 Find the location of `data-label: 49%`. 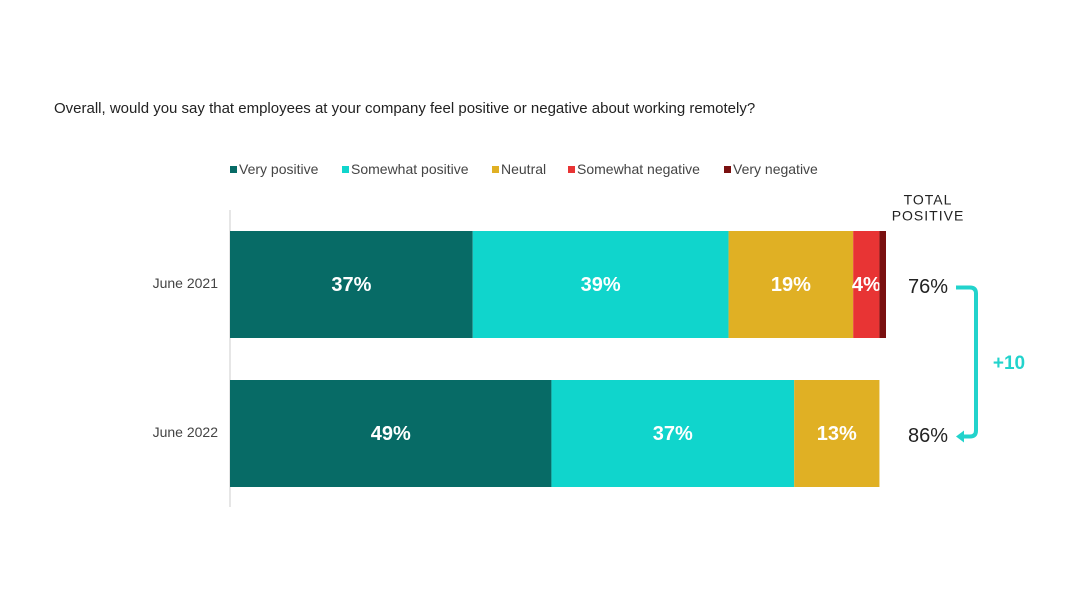

data-label: 49% is located at coordinates (391, 434).